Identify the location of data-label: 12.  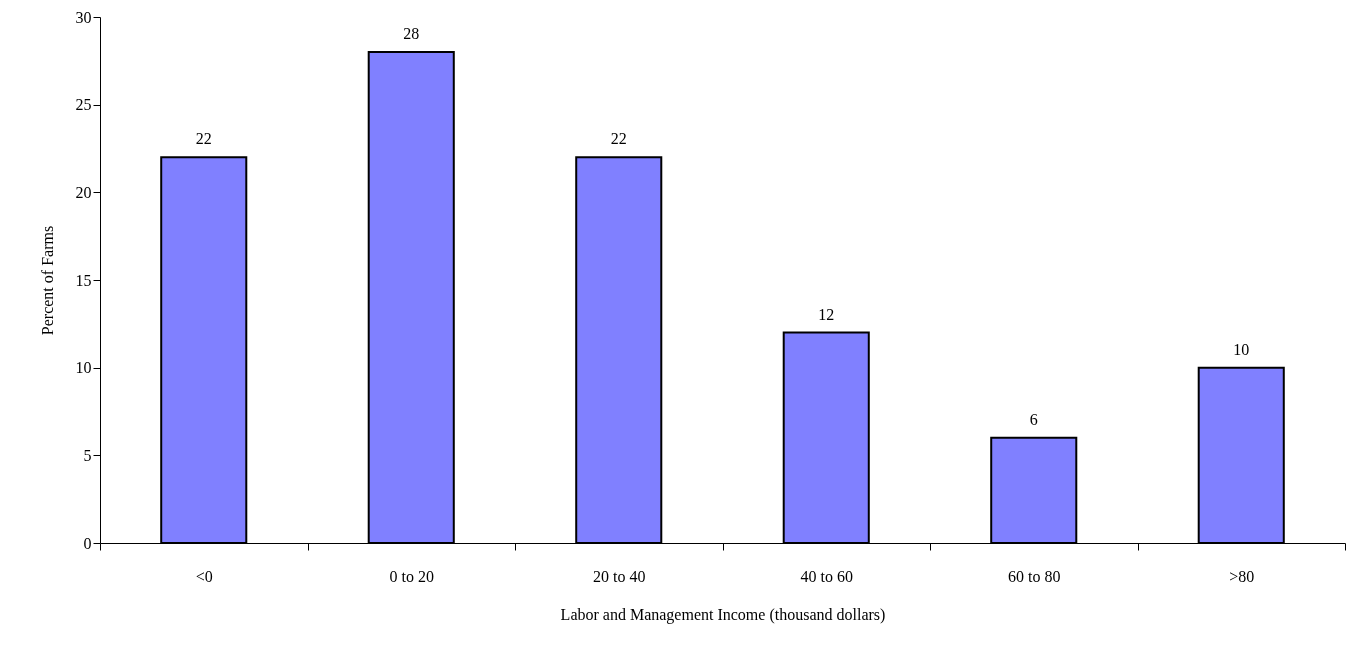
(826, 314).